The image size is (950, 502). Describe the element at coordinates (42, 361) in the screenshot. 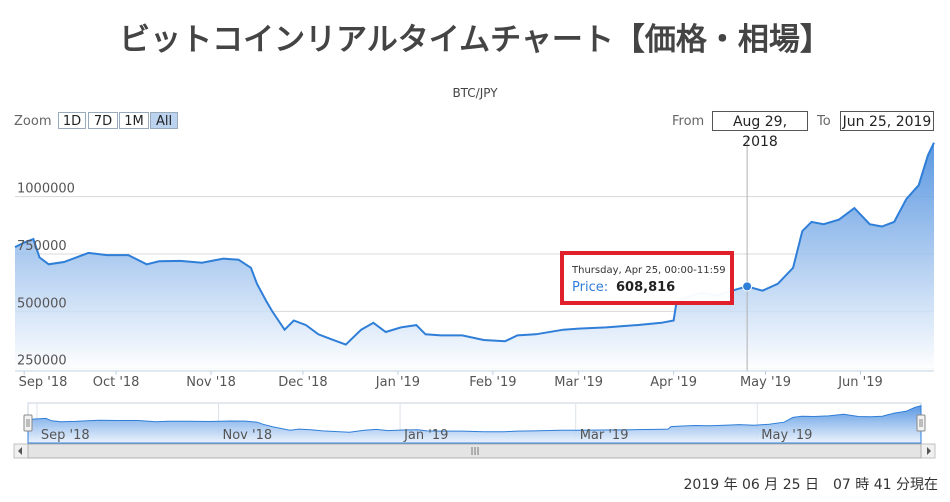

I see `y-tick-label: 250000` at that location.